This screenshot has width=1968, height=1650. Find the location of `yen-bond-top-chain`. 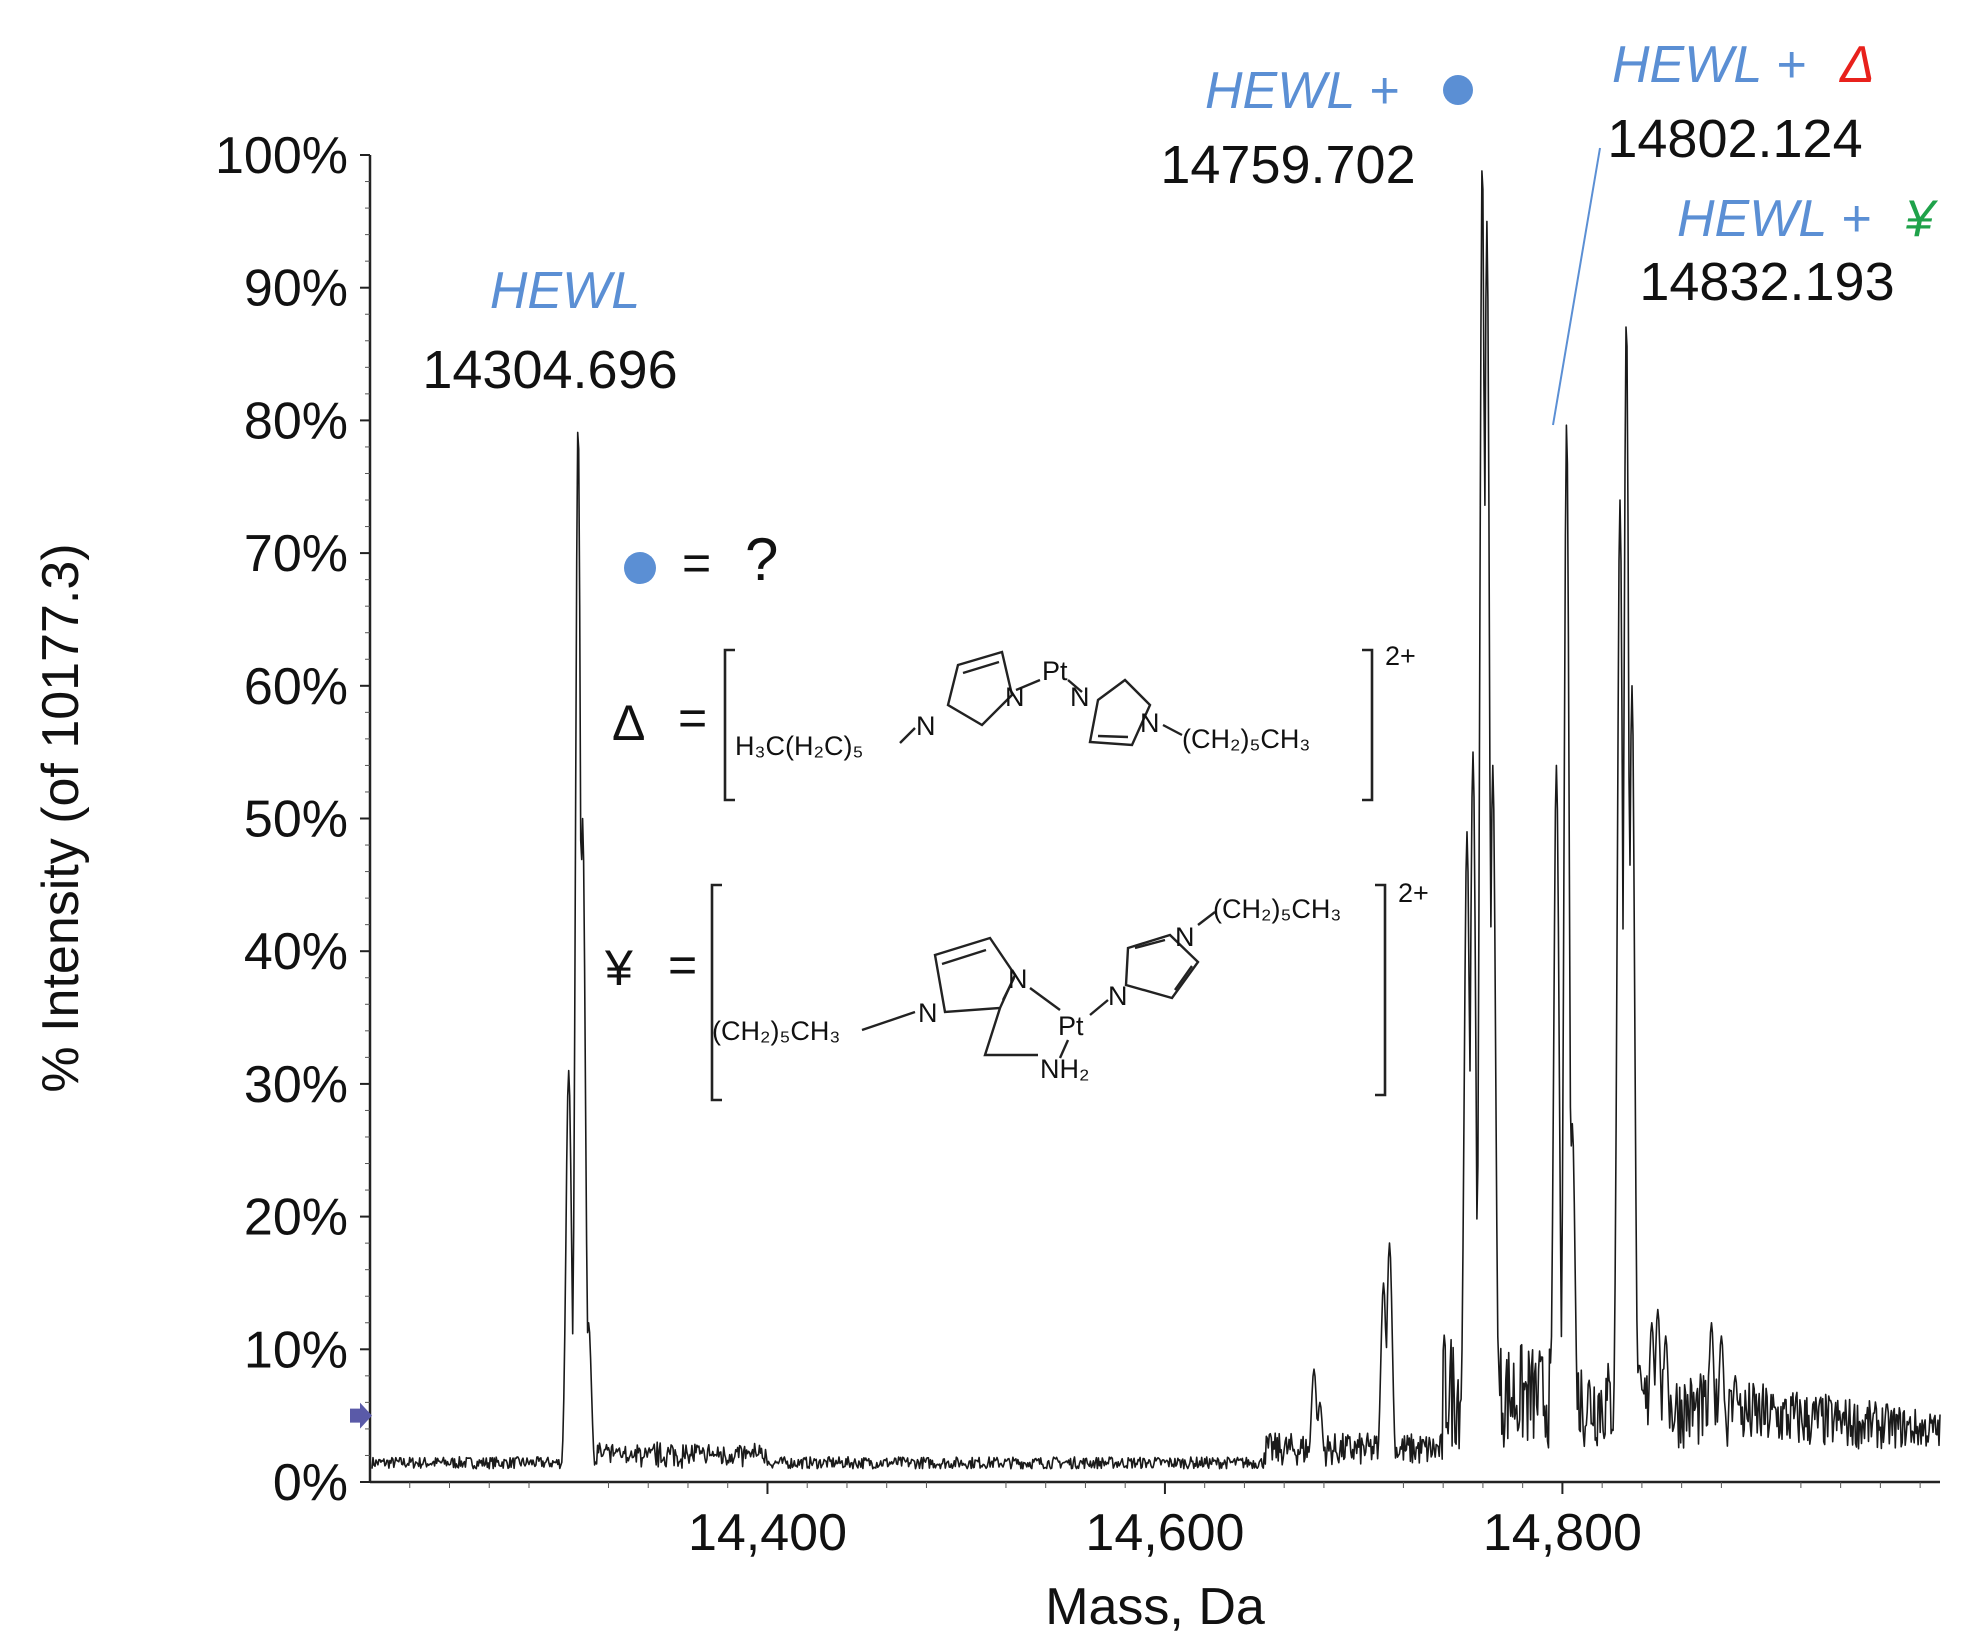

yen-bond-top-chain is located at coordinates (1206, 918).